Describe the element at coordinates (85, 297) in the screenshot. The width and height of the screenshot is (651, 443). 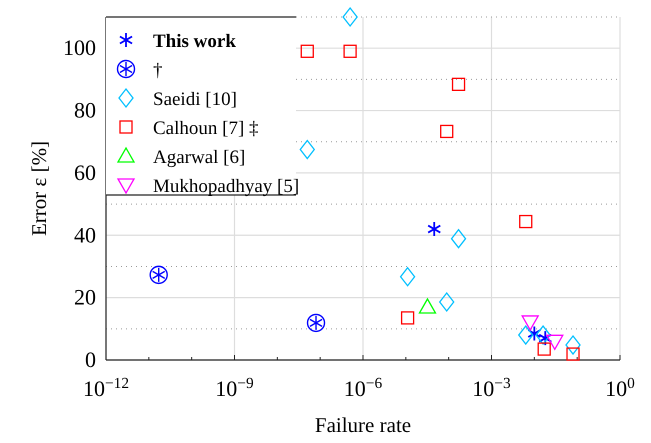
I see `y-tick-label: 20` at that location.